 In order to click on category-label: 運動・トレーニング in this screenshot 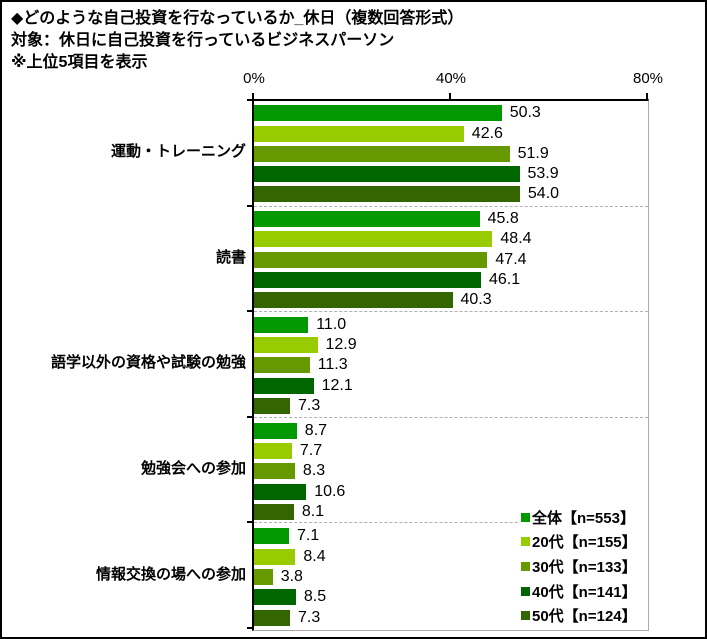, I will do `click(178, 152)`.